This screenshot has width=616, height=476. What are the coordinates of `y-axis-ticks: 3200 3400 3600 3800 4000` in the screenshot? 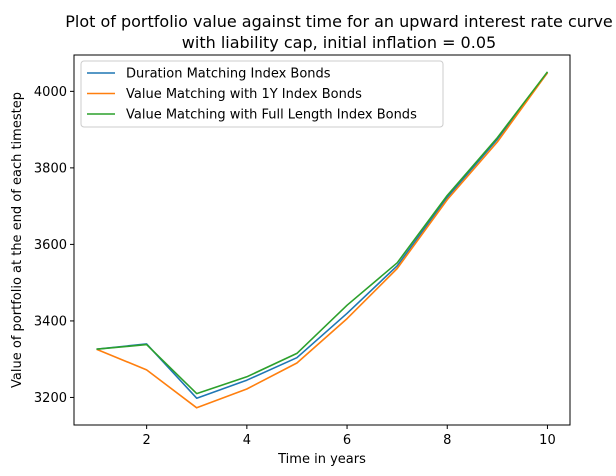 It's located at (54, 245).